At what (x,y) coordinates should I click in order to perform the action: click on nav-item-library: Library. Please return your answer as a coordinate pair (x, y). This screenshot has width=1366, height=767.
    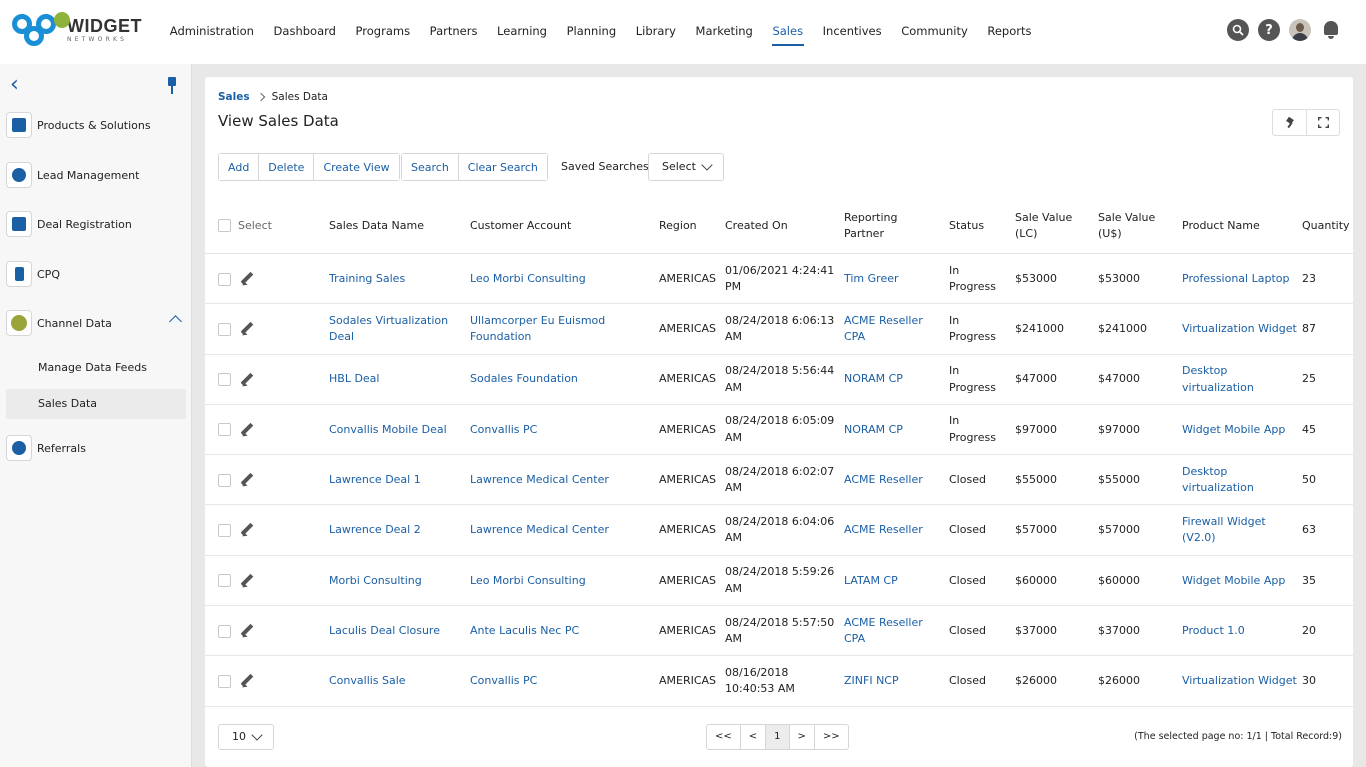
    Looking at the image, I should click on (655, 31).